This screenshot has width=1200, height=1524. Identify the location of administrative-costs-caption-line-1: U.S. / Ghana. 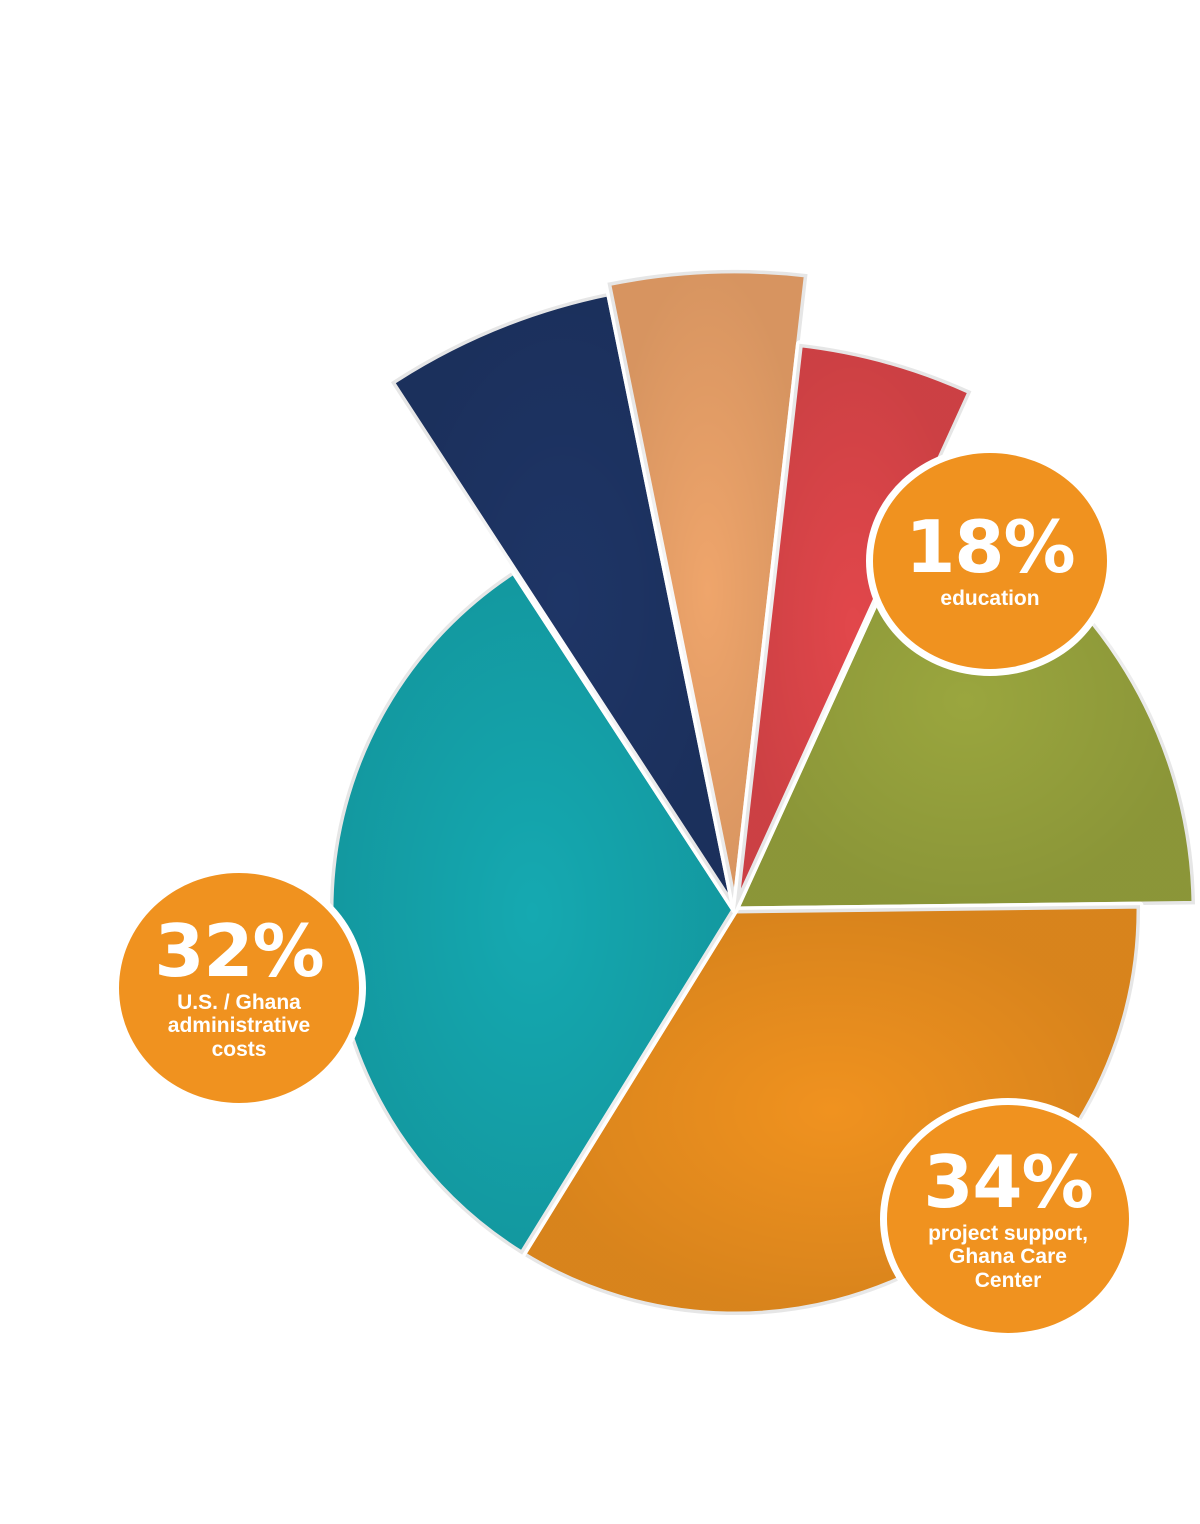
(239, 1002).